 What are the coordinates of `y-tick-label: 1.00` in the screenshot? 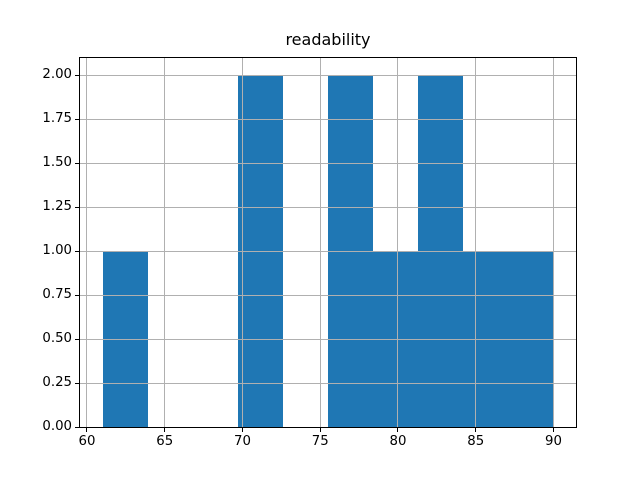 It's located at (57, 251).